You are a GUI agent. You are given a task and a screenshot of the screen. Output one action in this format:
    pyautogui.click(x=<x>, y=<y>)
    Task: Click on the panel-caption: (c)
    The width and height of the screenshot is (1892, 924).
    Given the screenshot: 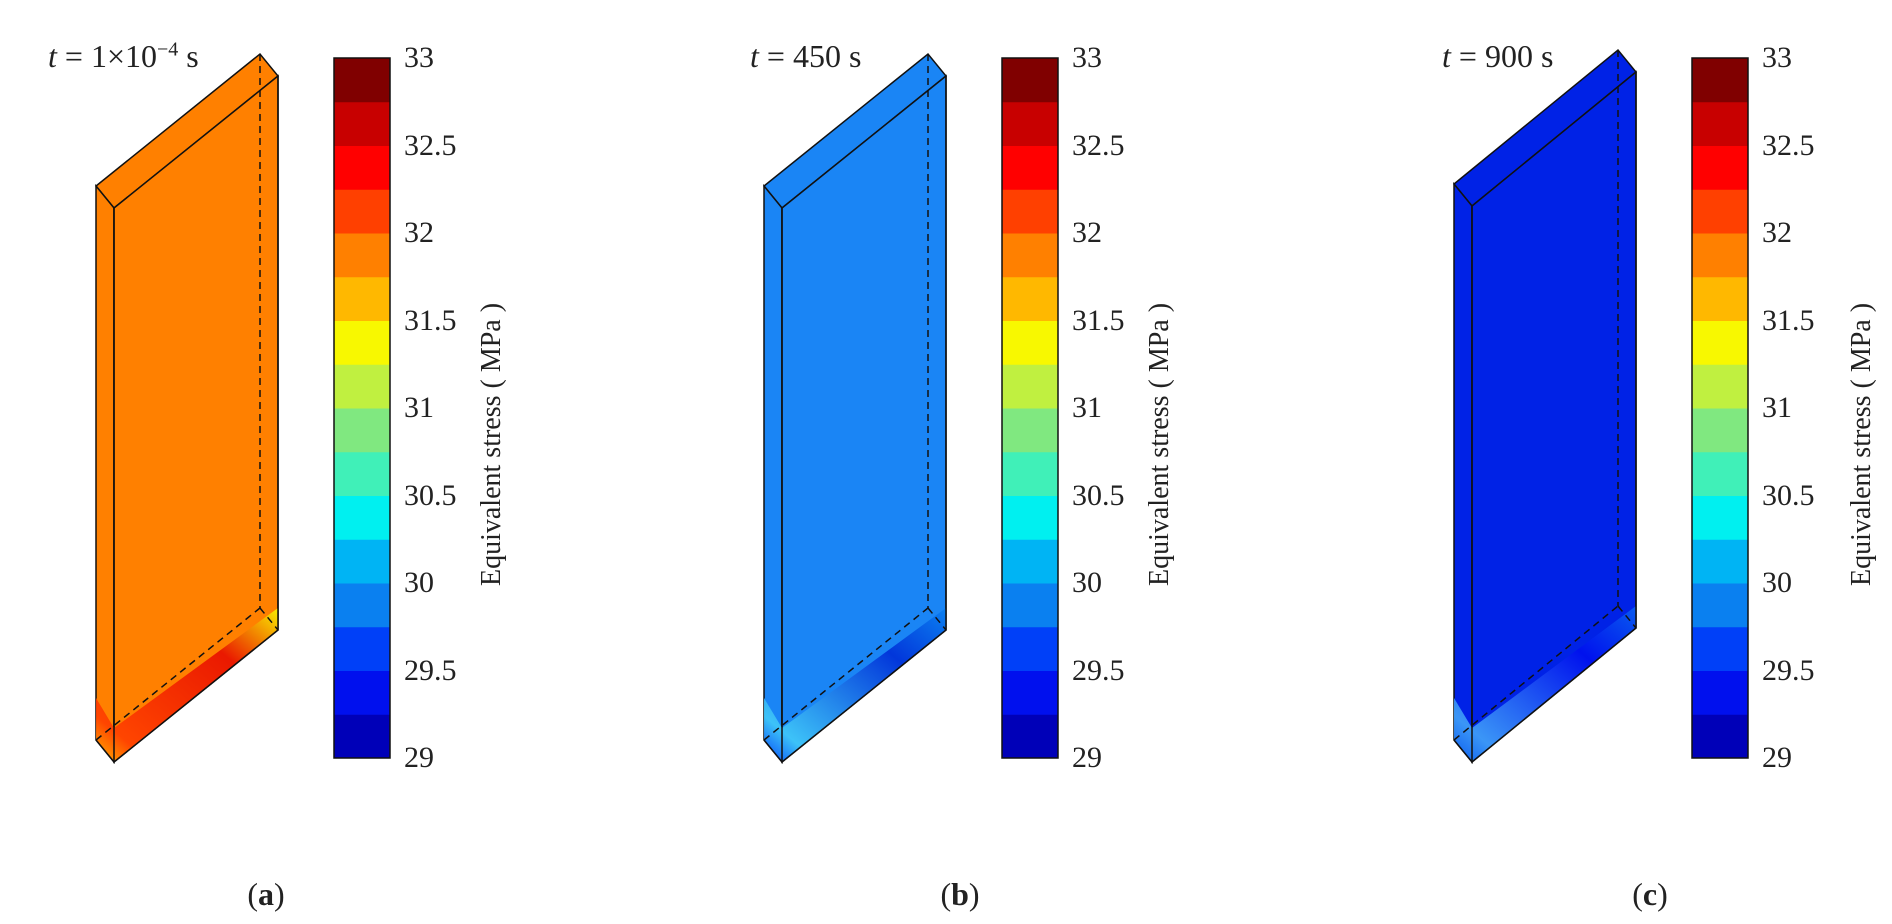 What is the action you would take?
    pyautogui.click(x=1650, y=894)
    